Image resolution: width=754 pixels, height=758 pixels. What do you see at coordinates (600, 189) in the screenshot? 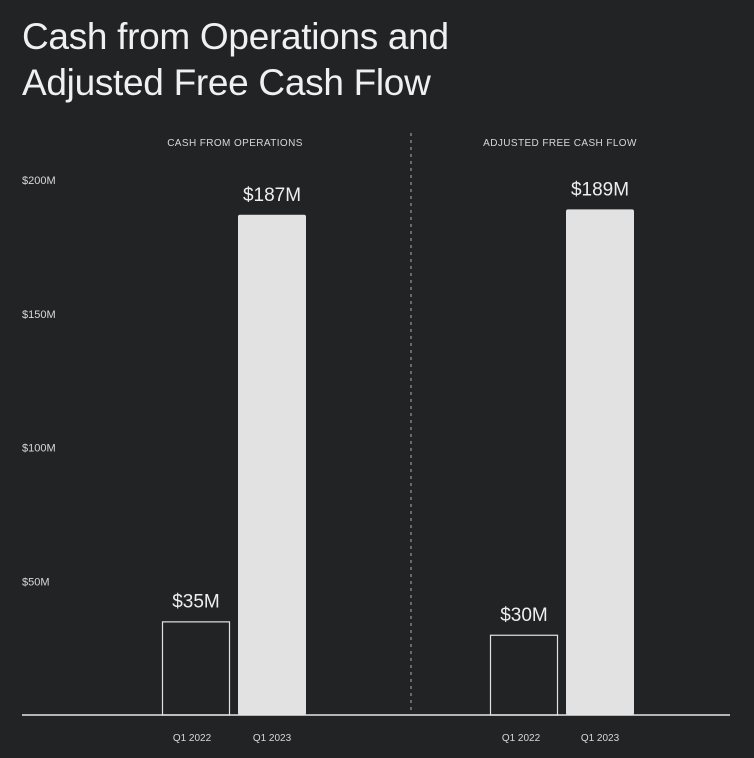
I see `value-label: $189M` at bounding box center [600, 189].